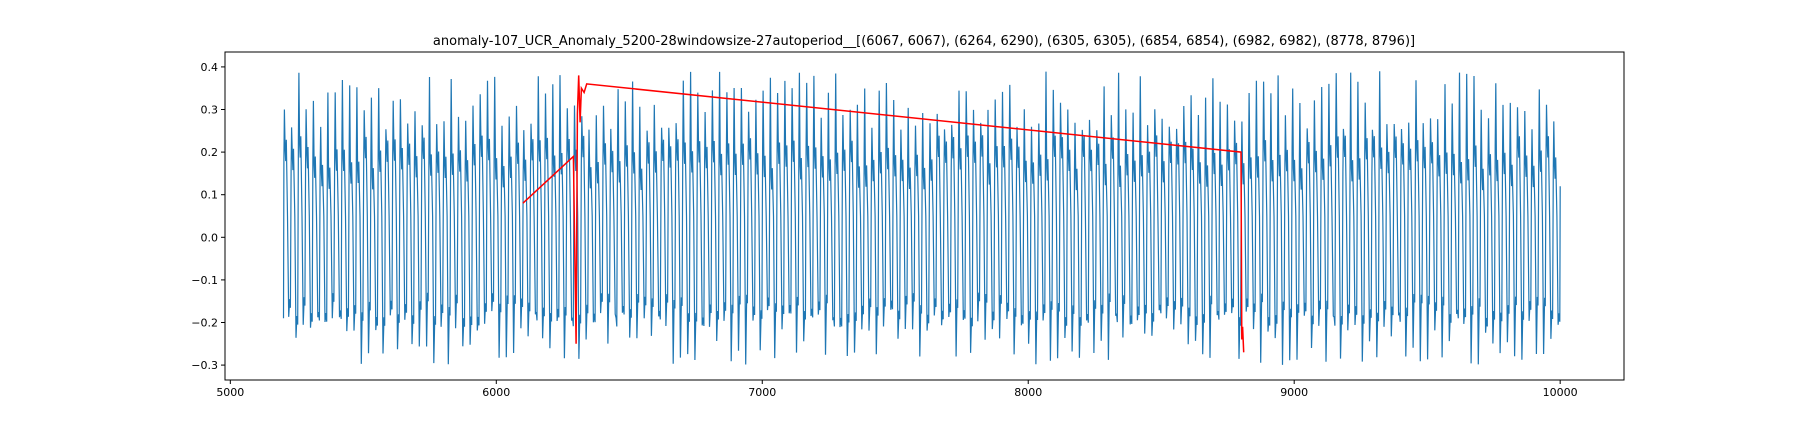  Describe the element at coordinates (762, 392) in the screenshot. I see `x-tick-label: 7000` at that location.